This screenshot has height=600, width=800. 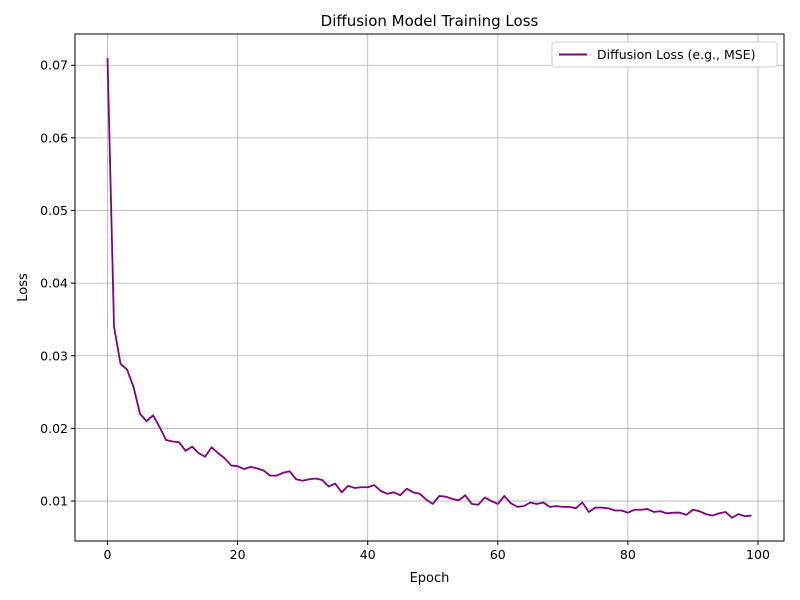 I want to click on chart-title: Diffusion Model Training Loss, so click(x=430, y=21).